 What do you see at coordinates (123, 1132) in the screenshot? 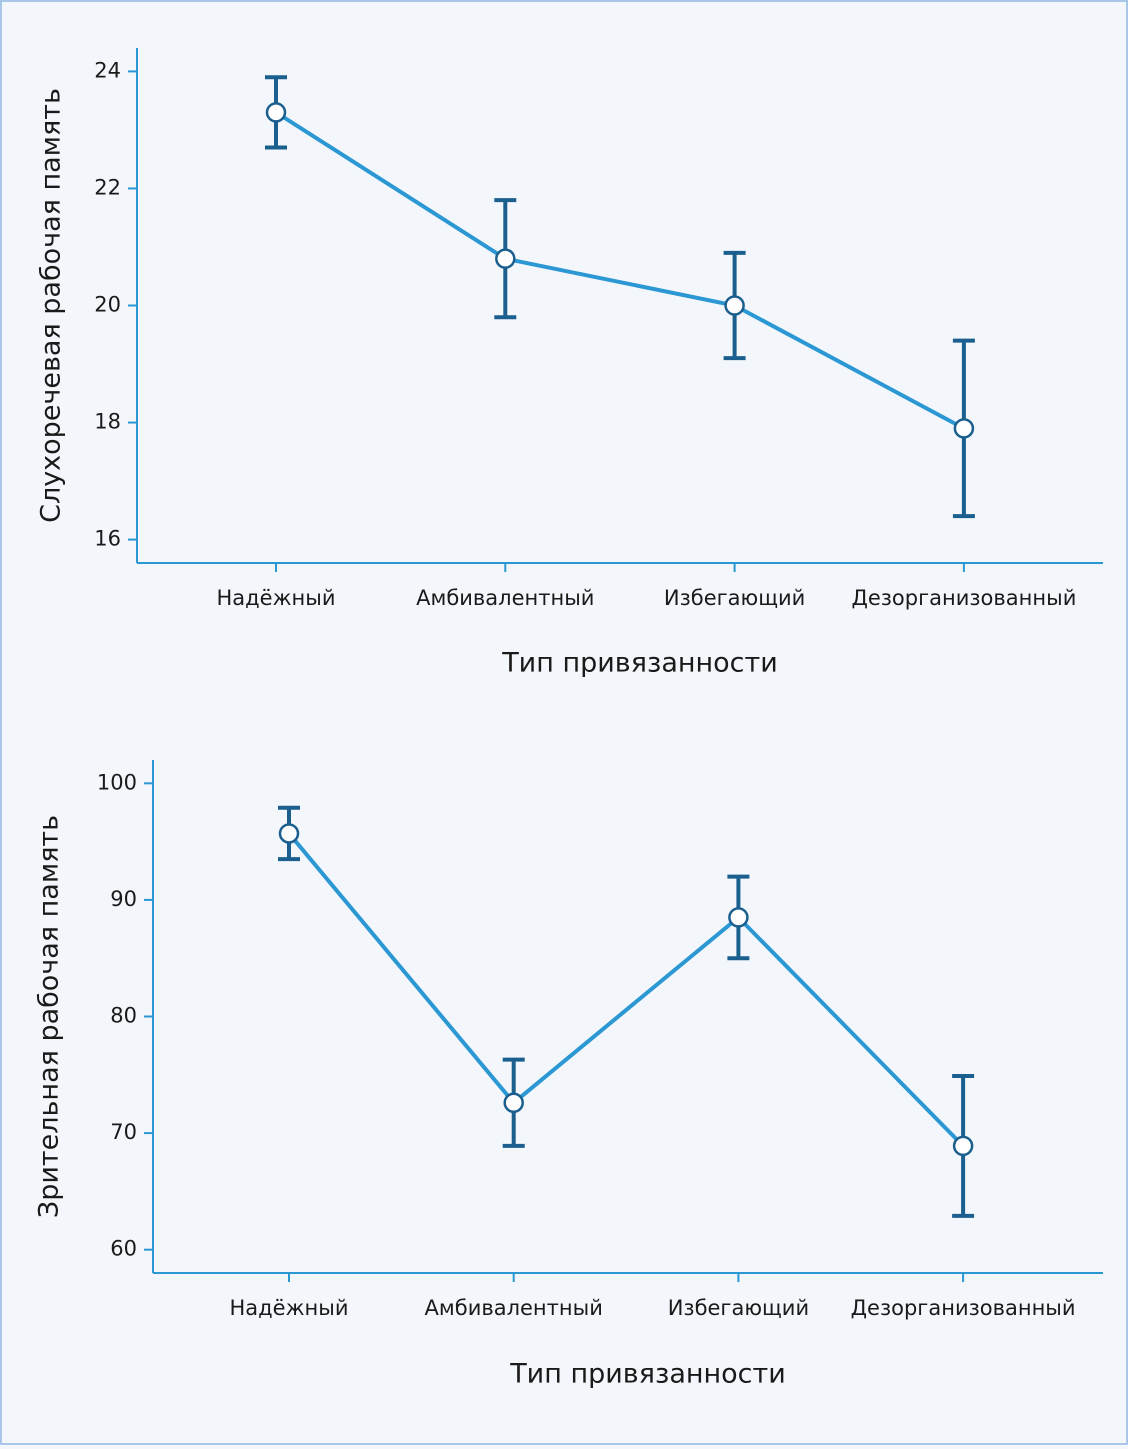
I see `y-tick-label: 70` at bounding box center [123, 1132].